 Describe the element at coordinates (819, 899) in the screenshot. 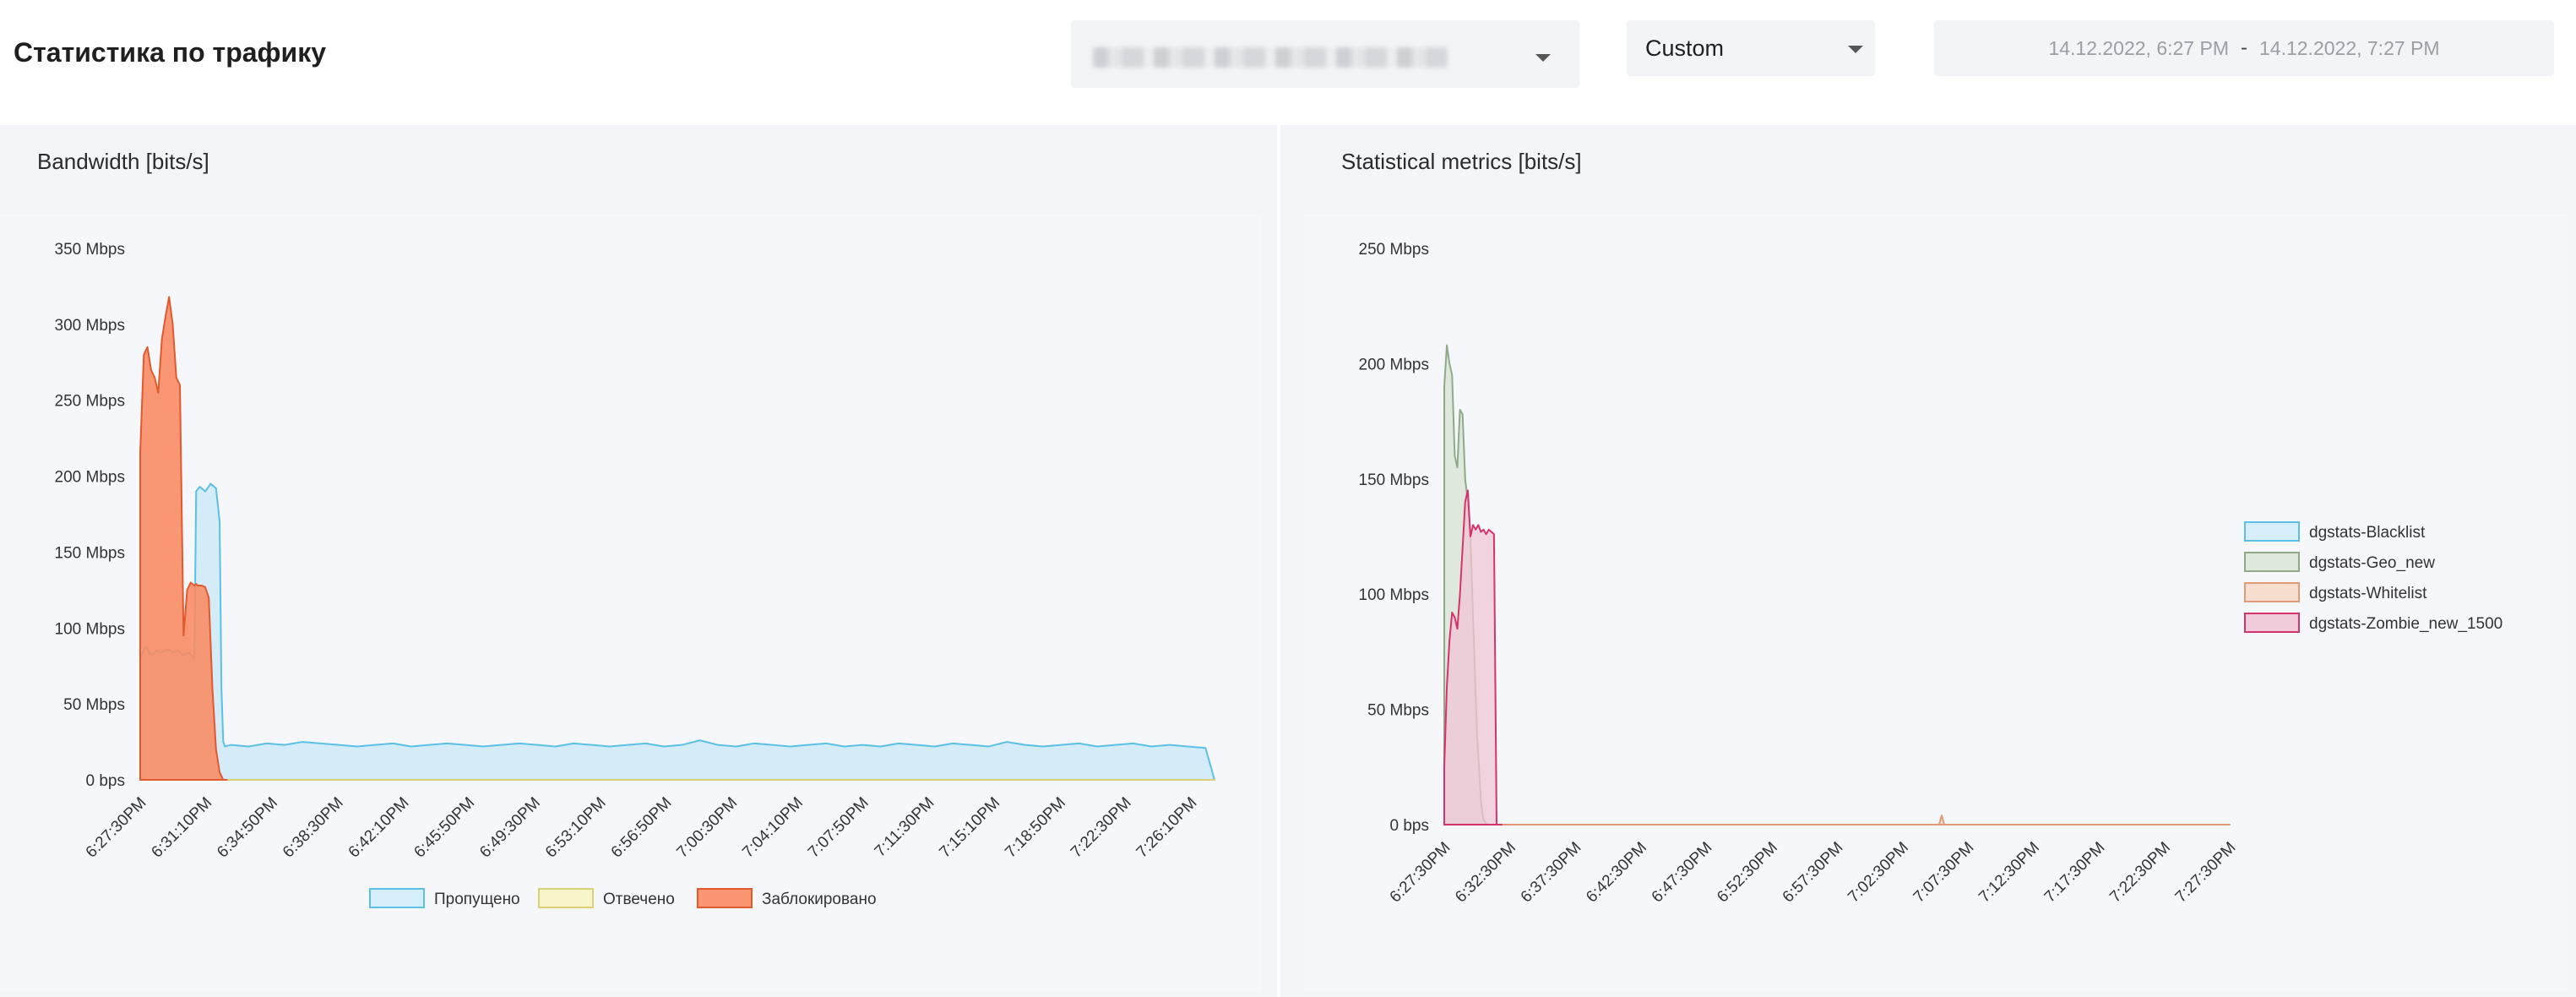

I see `legend-label-заблокировано: Заблокировано` at that location.